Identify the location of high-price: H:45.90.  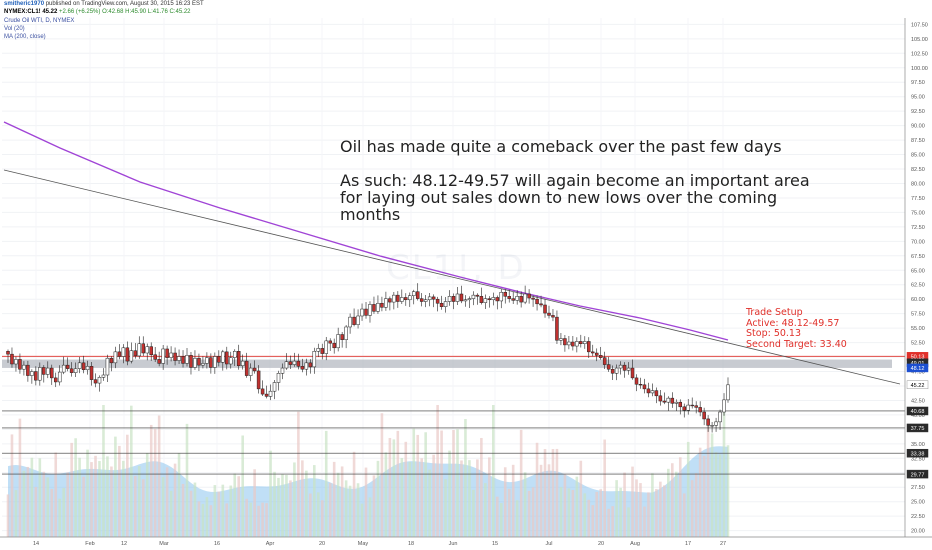
(136, 12).